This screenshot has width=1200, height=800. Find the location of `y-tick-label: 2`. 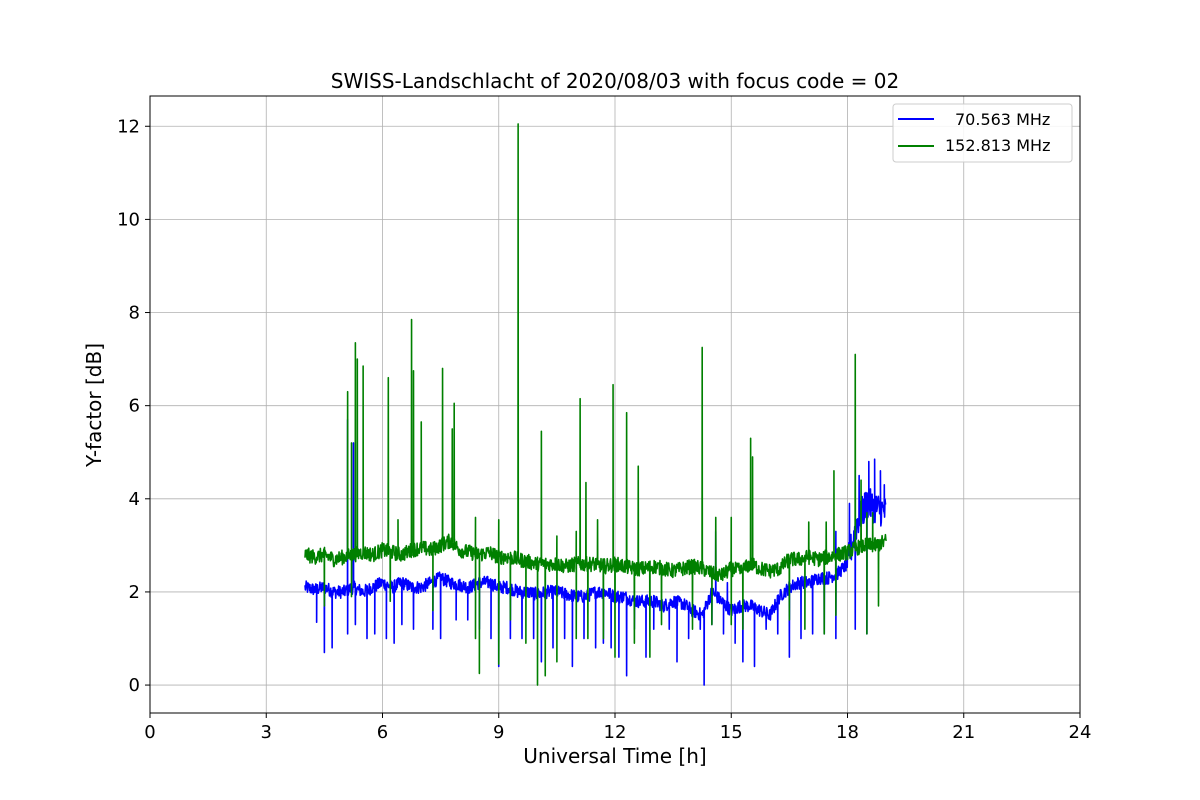

y-tick-label: 2 is located at coordinates (134, 592).